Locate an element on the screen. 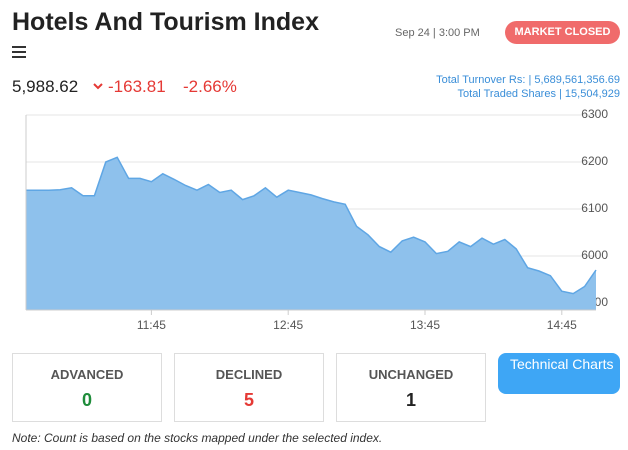 This screenshot has width=628, height=450. menu-icon is located at coordinates (19, 52).